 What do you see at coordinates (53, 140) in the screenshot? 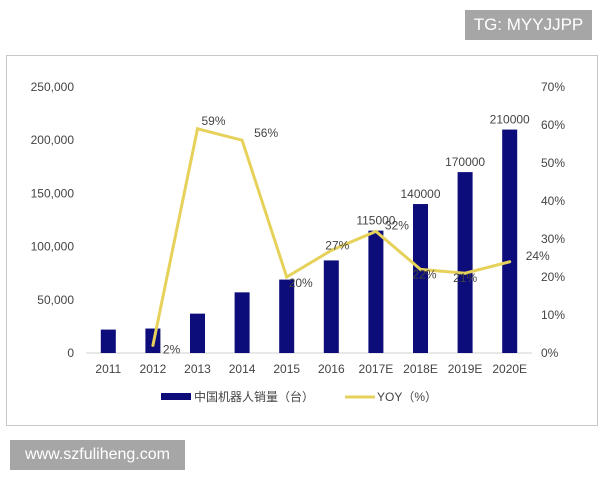
I see `left-tick-label: 200,000` at bounding box center [53, 140].